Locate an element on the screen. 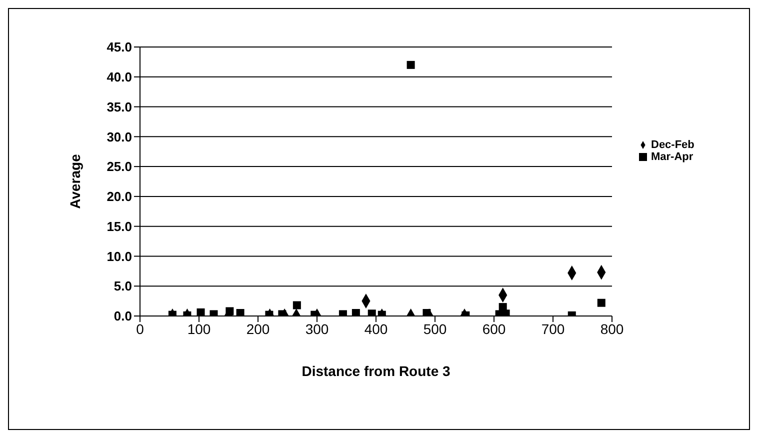 Image resolution: width=760 pixels, height=439 pixels. x-tick-label: 600 is located at coordinates (494, 328).